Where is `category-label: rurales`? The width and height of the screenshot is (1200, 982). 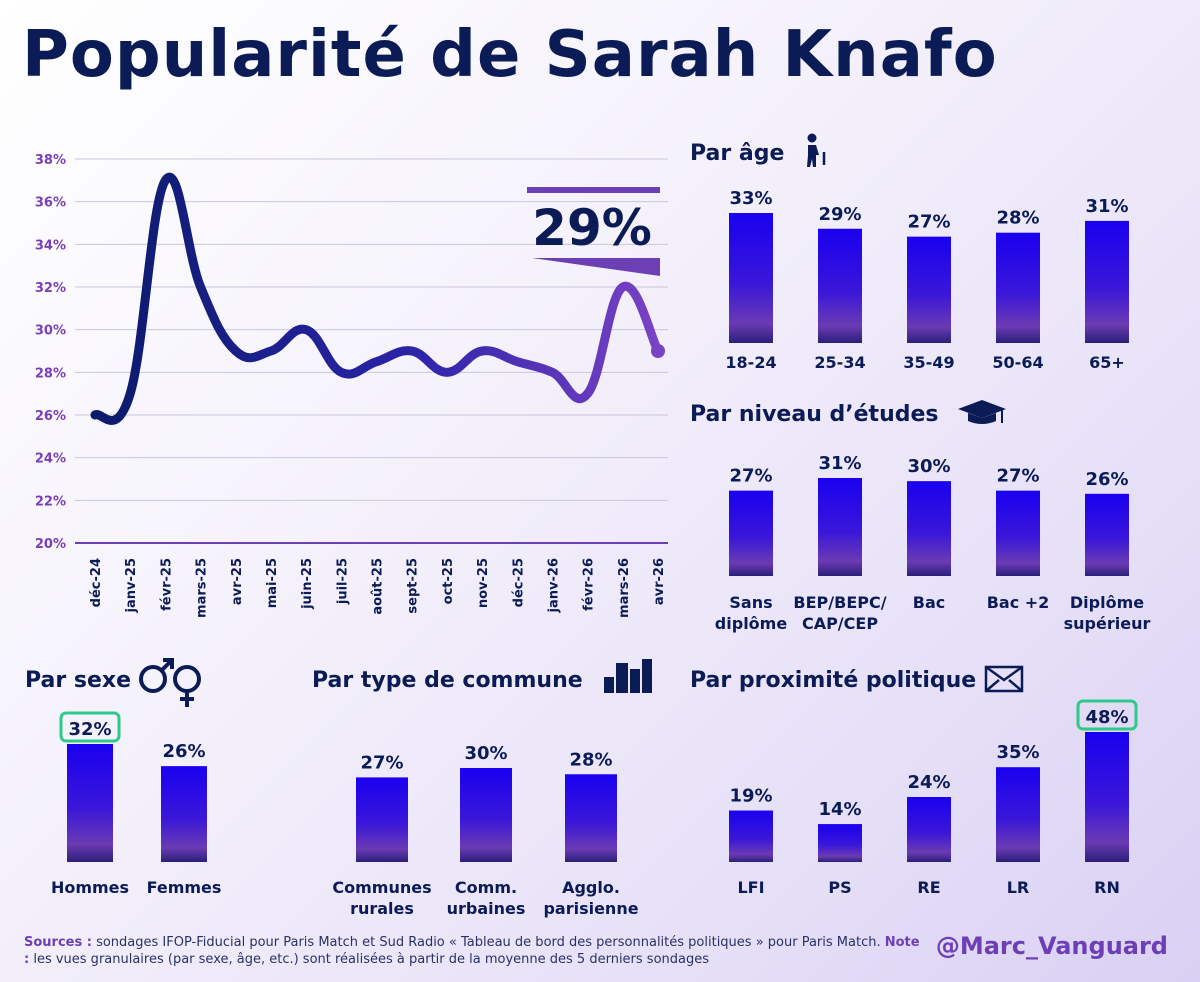
category-label: rurales is located at coordinates (382, 908).